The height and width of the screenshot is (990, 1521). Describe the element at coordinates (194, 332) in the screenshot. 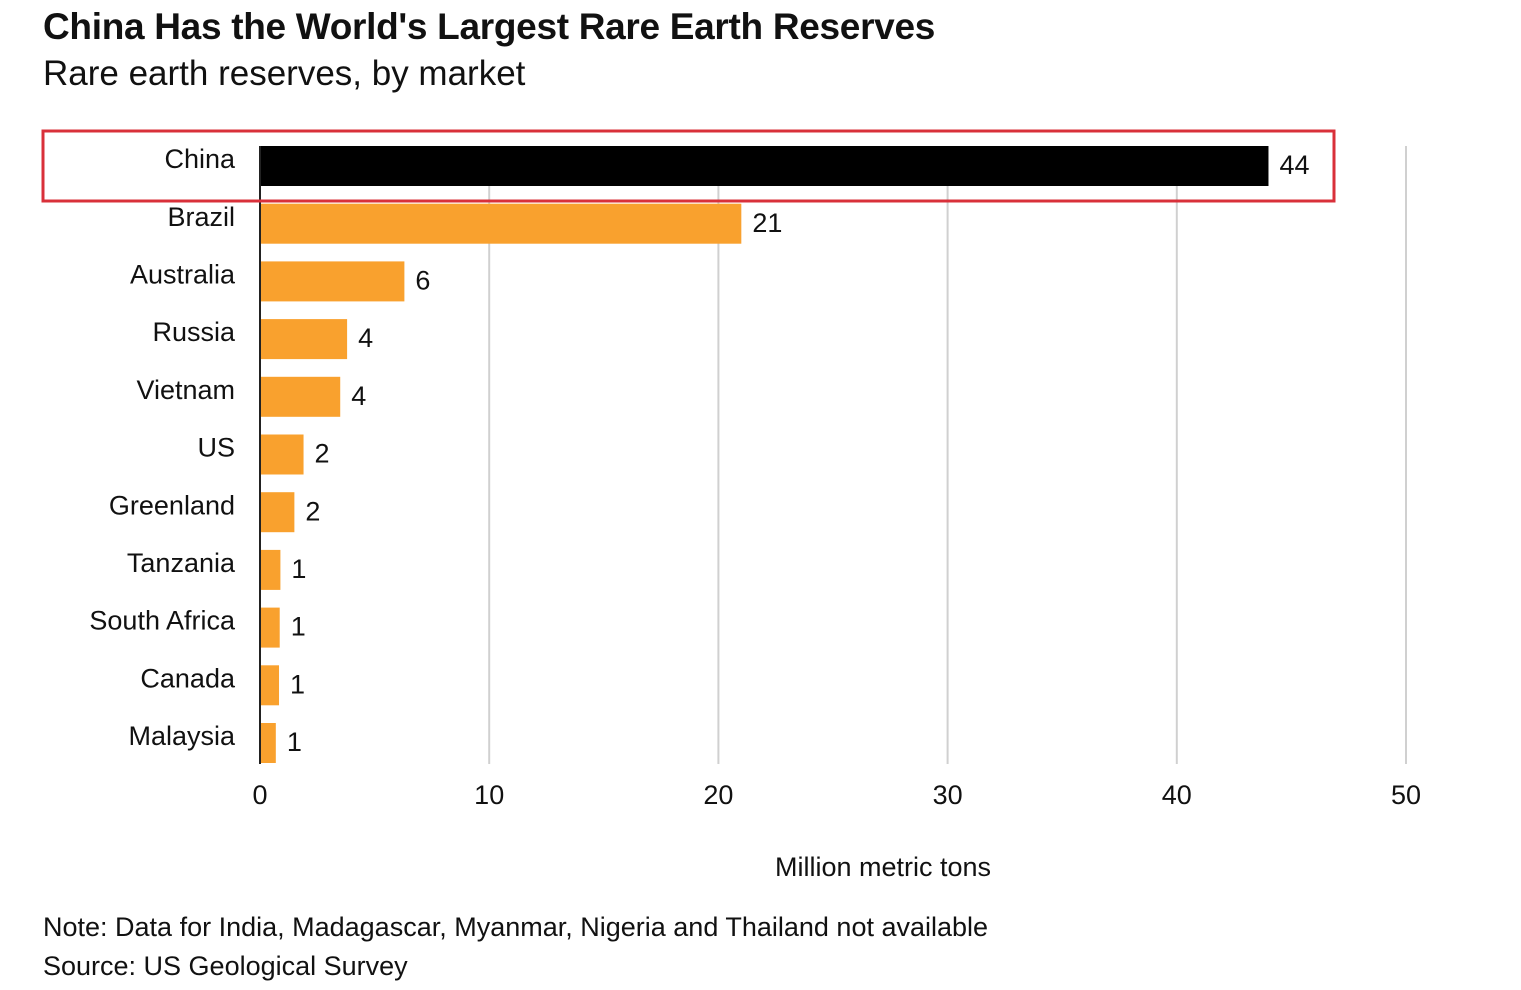

I see `category-label: Russia` at that location.